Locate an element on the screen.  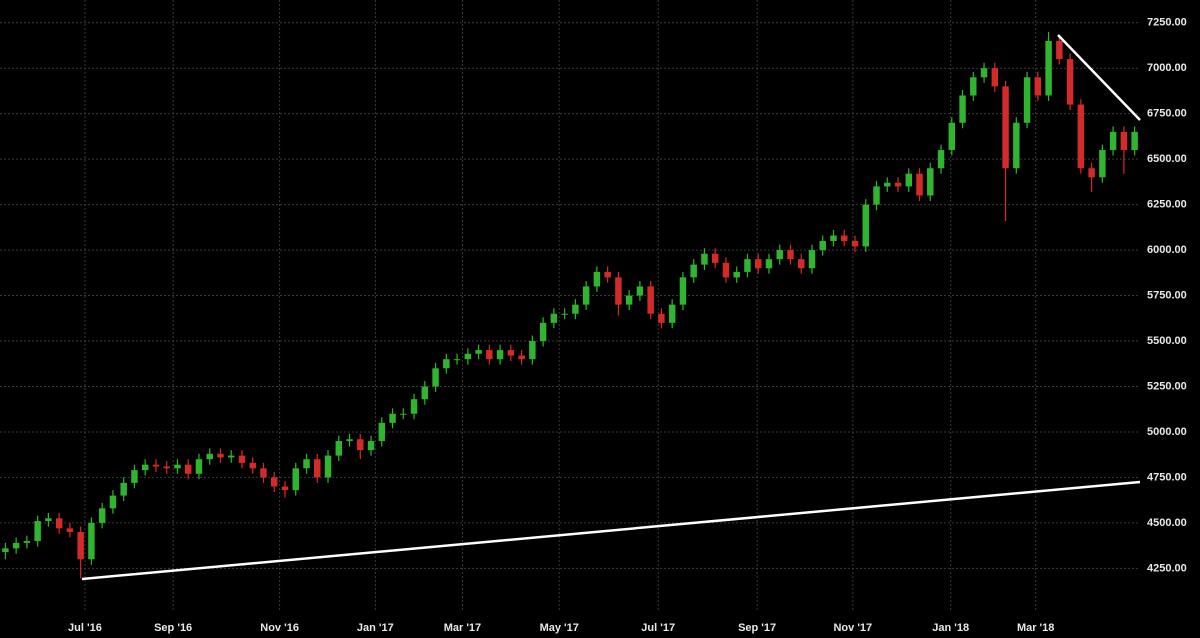
x-tick-label: Jan '17 is located at coordinates (375, 628).